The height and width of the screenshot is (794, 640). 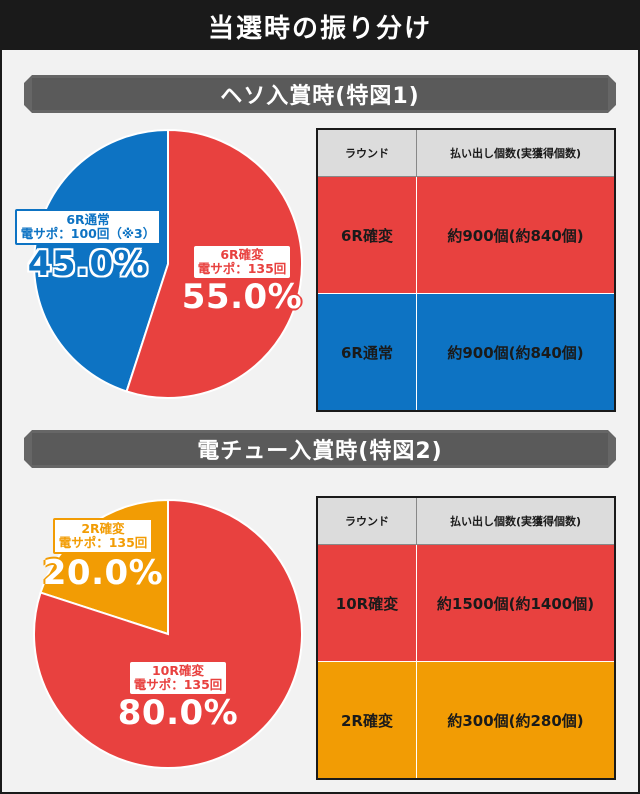 I want to click on page-title: 当選時の振り分け, so click(x=320, y=26).